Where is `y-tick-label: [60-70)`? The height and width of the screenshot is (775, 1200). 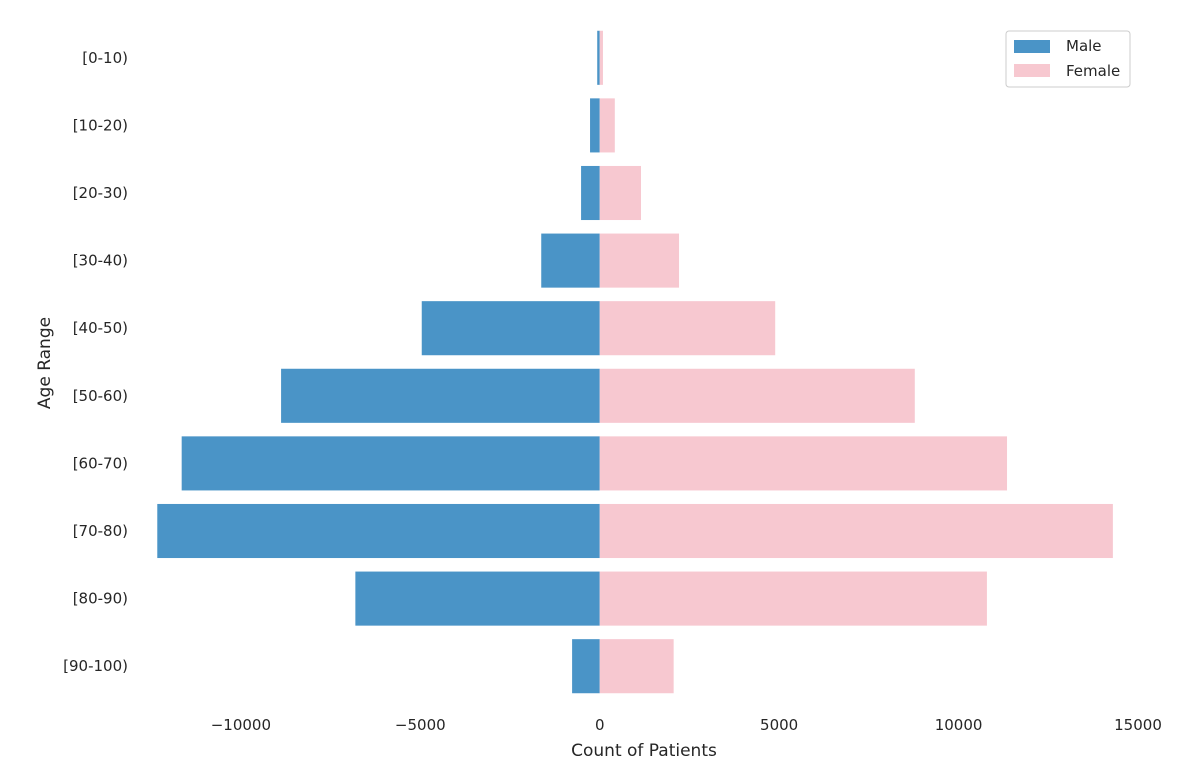
y-tick-label: [60-70) is located at coordinates (100, 463).